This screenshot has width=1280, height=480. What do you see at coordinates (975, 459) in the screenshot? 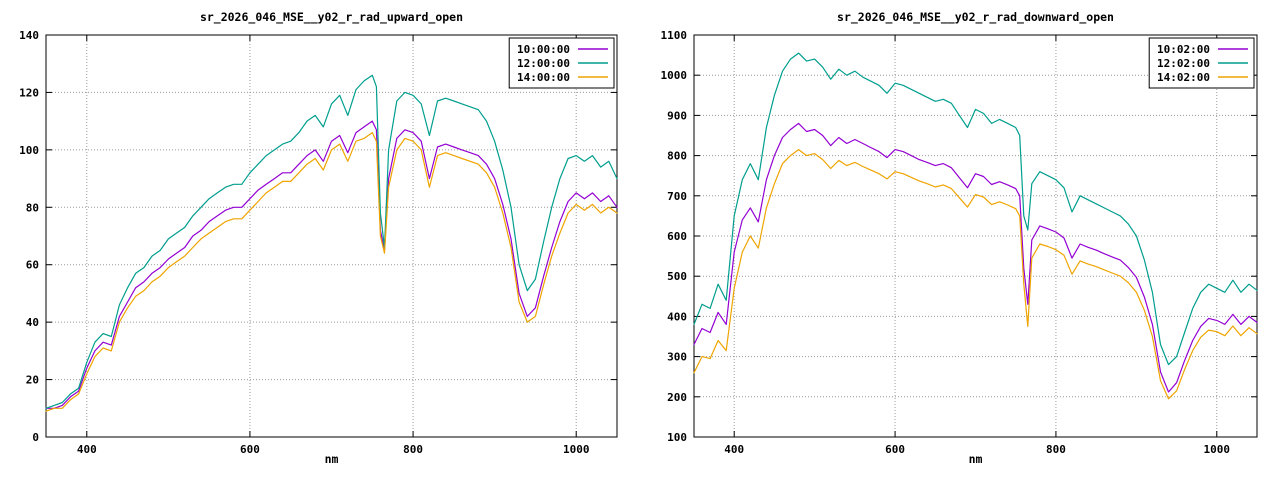
I see `x-axis-label-downward: nm` at bounding box center [975, 459].